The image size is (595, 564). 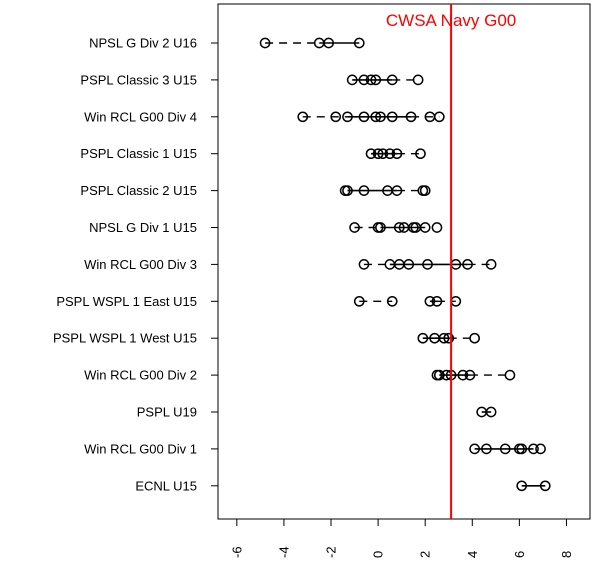 I want to click on x-axis: -6 -4 -2 0 2 4 6 8, so click(x=401, y=538).